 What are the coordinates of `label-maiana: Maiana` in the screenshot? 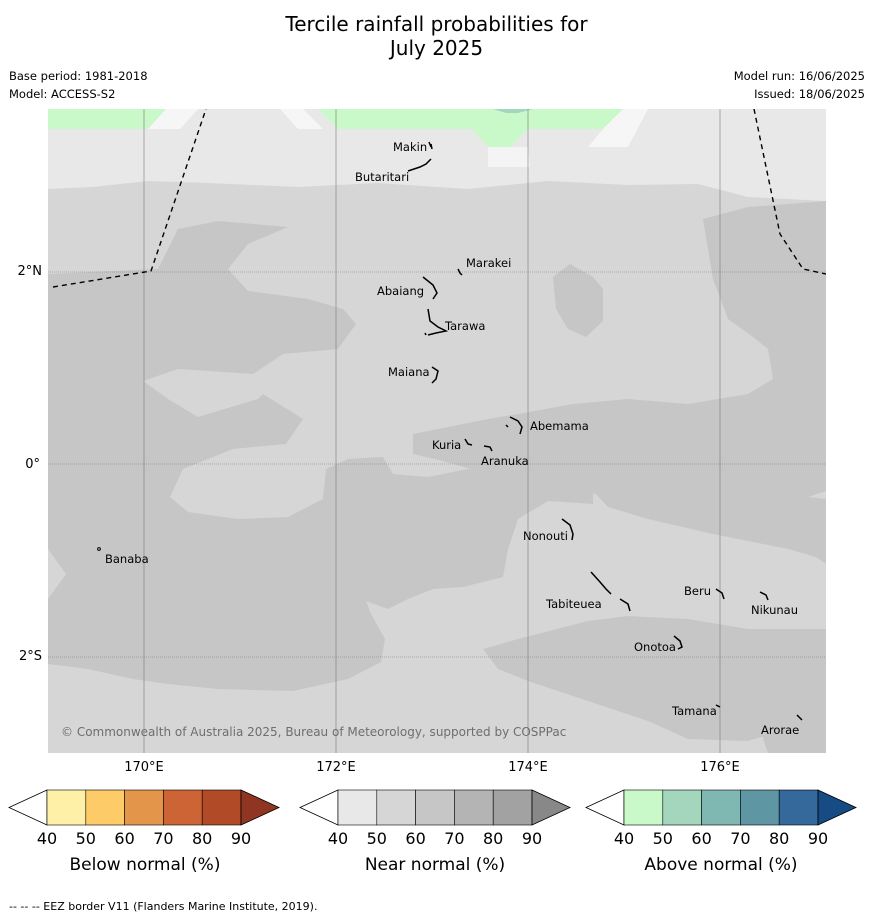 It's located at (409, 372).